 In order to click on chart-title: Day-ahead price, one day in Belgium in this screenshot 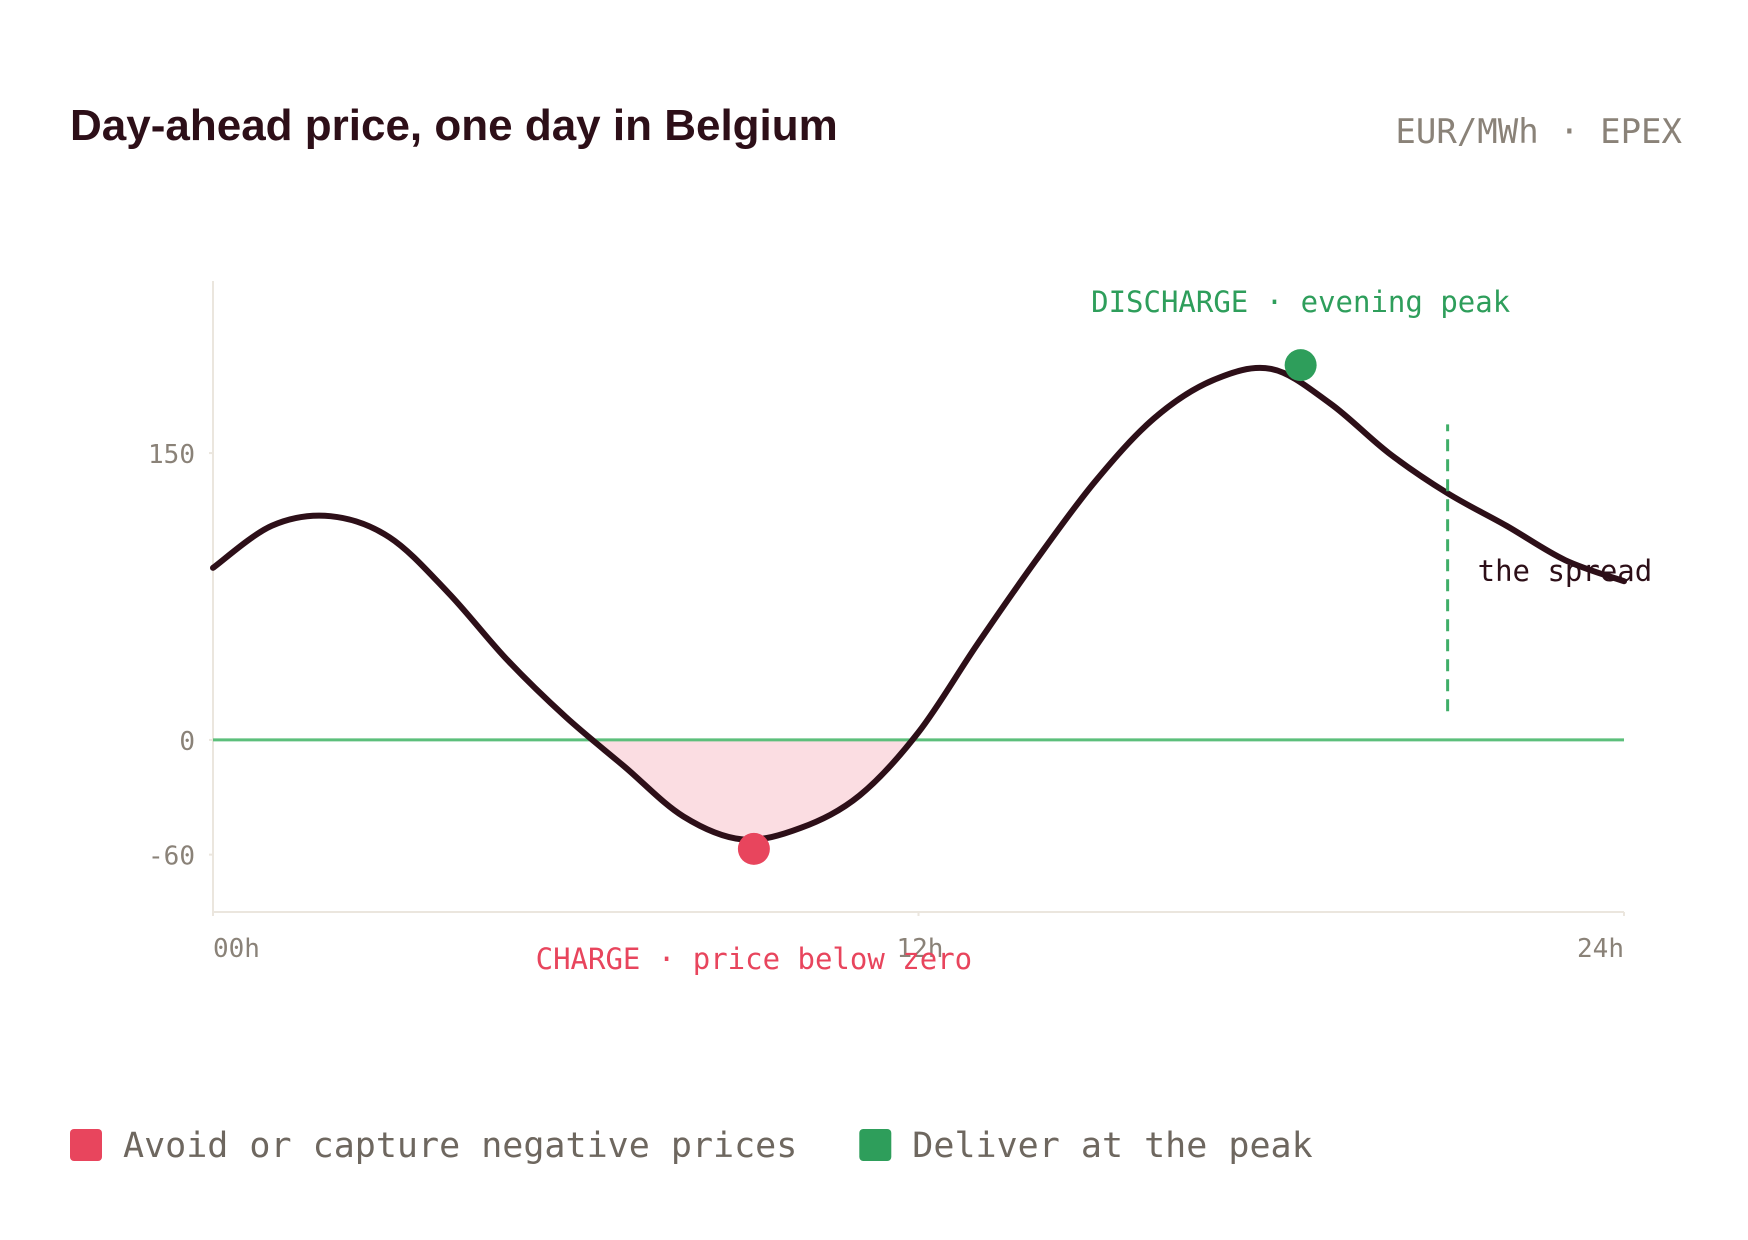, I will do `click(454, 125)`.